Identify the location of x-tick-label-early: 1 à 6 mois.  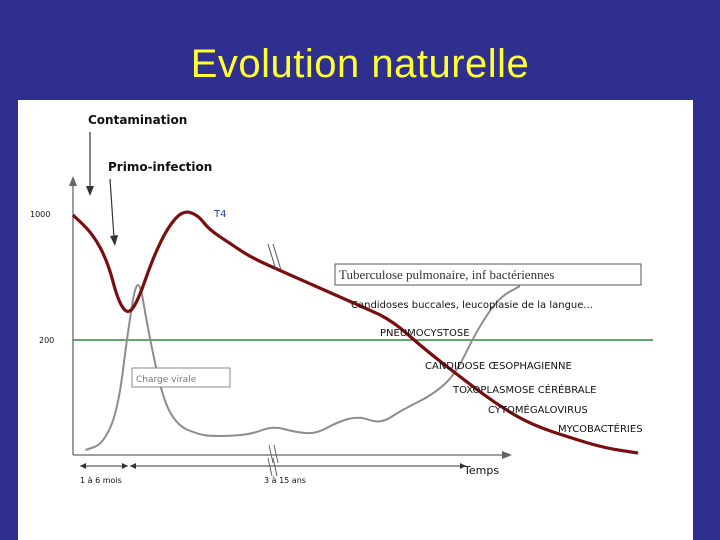
(101, 480).